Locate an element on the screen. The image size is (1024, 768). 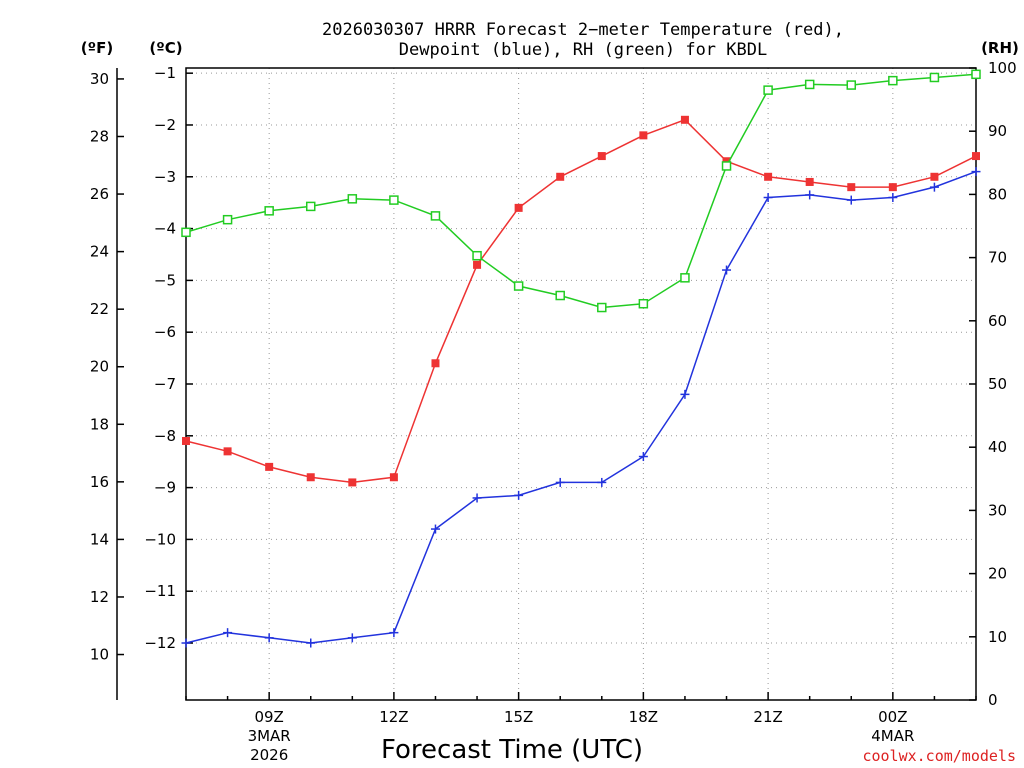
rh-unit-label: (RH) is located at coordinates (1000, 48).